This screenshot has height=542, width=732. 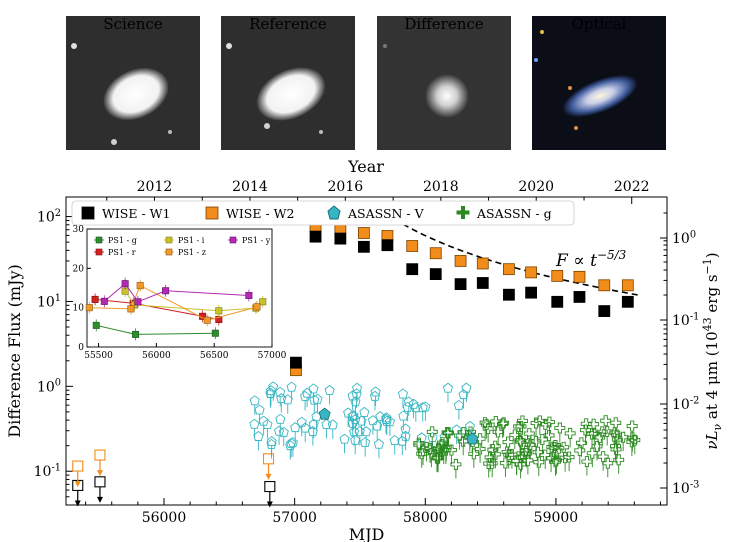 I want to click on right-tick-label: 100, so click(x=684, y=238).